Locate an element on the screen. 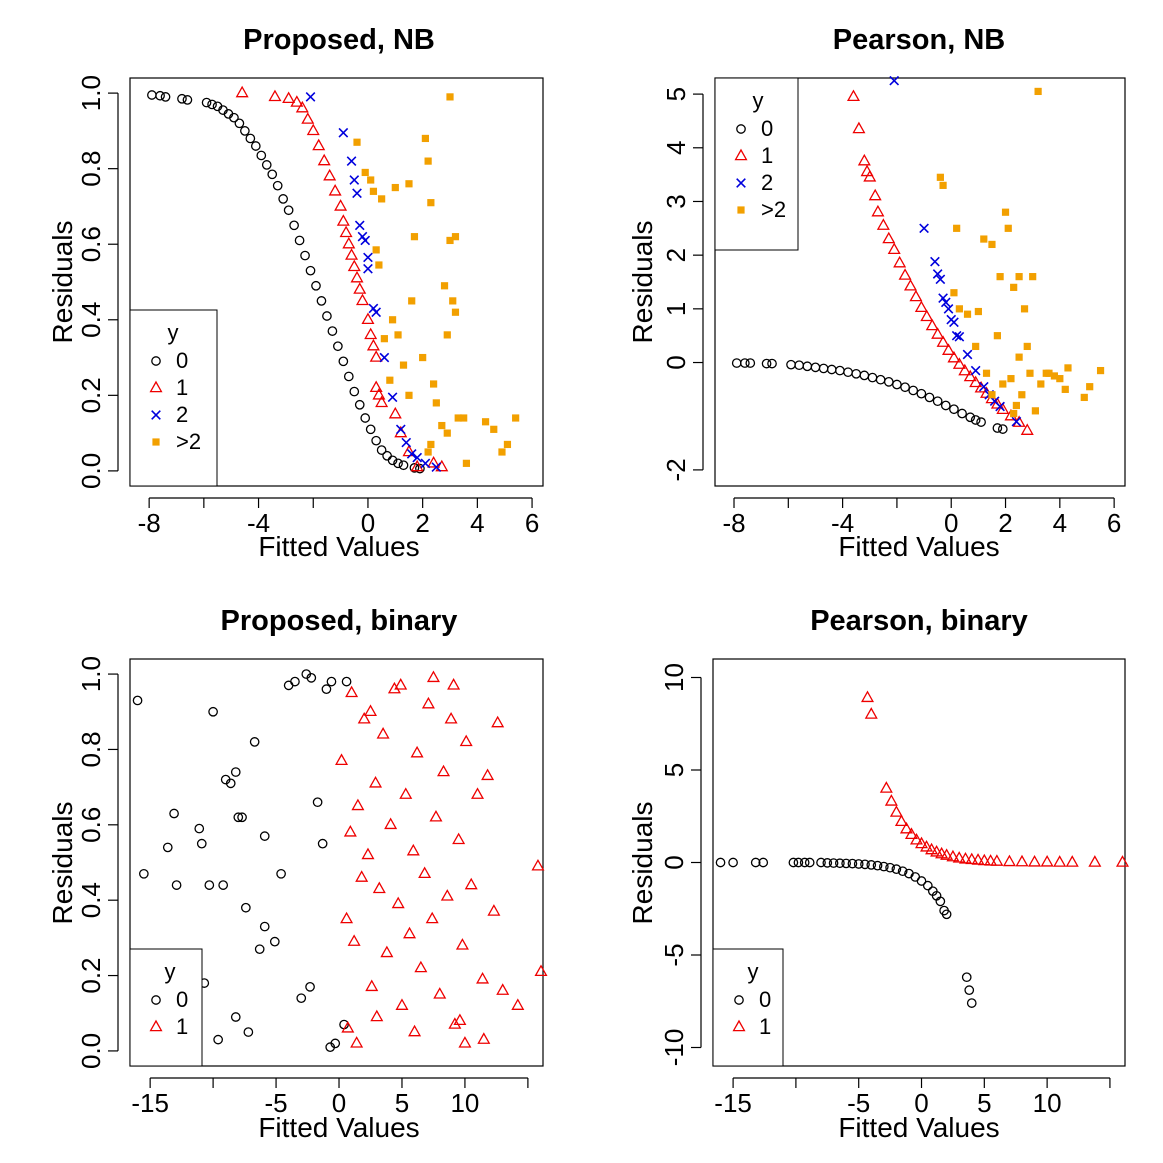 The height and width of the screenshot is (1163, 1163). y-tick-label: 0.2 is located at coordinates (91, 975).